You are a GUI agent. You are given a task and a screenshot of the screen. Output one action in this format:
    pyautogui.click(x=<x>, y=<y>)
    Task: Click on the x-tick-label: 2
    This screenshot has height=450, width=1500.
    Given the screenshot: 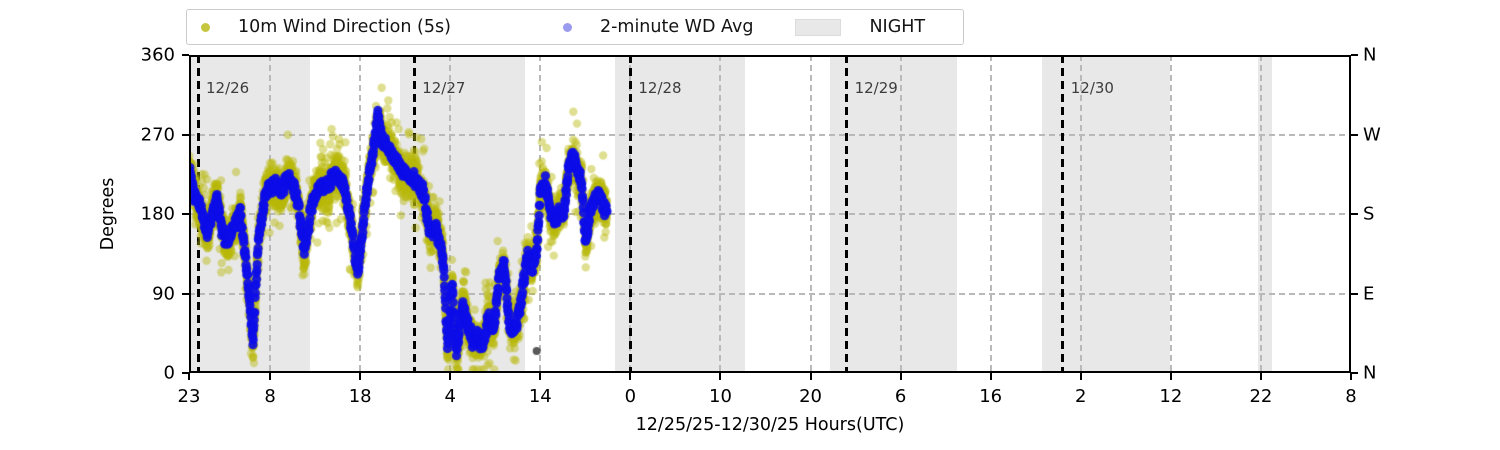 What is the action you would take?
    pyautogui.click(x=1081, y=396)
    